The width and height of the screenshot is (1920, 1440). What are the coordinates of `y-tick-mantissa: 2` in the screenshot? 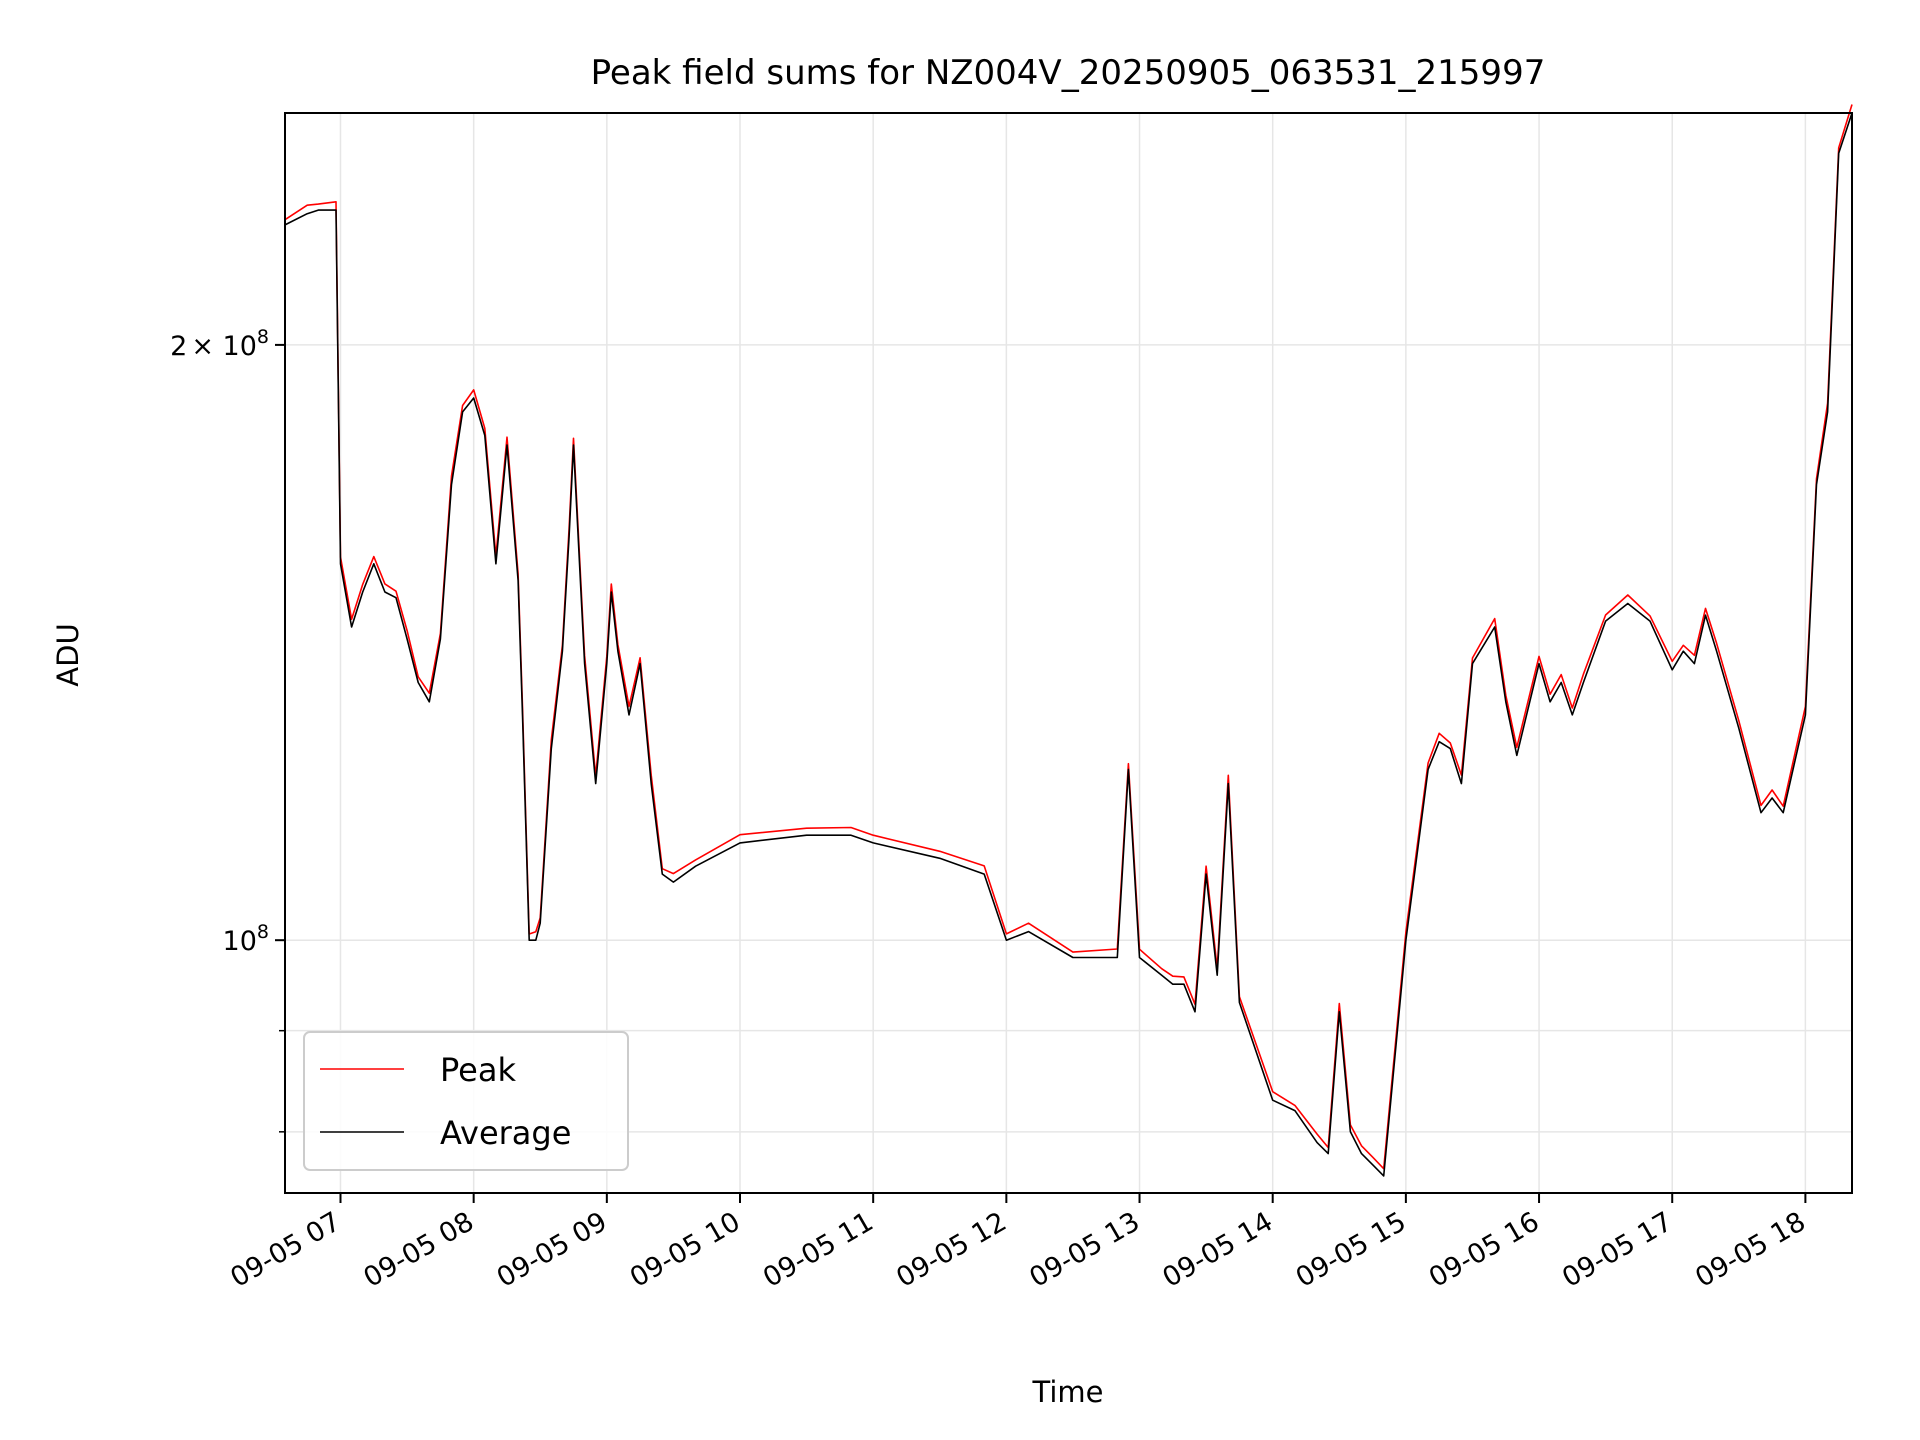 It's located at (178, 346).